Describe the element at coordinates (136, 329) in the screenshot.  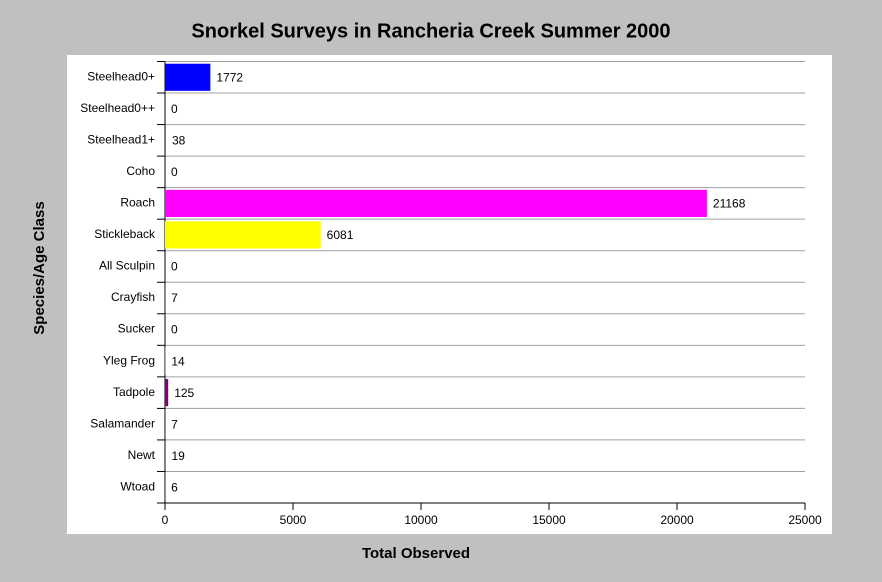
I see `y-tick-label: Sucker` at that location.